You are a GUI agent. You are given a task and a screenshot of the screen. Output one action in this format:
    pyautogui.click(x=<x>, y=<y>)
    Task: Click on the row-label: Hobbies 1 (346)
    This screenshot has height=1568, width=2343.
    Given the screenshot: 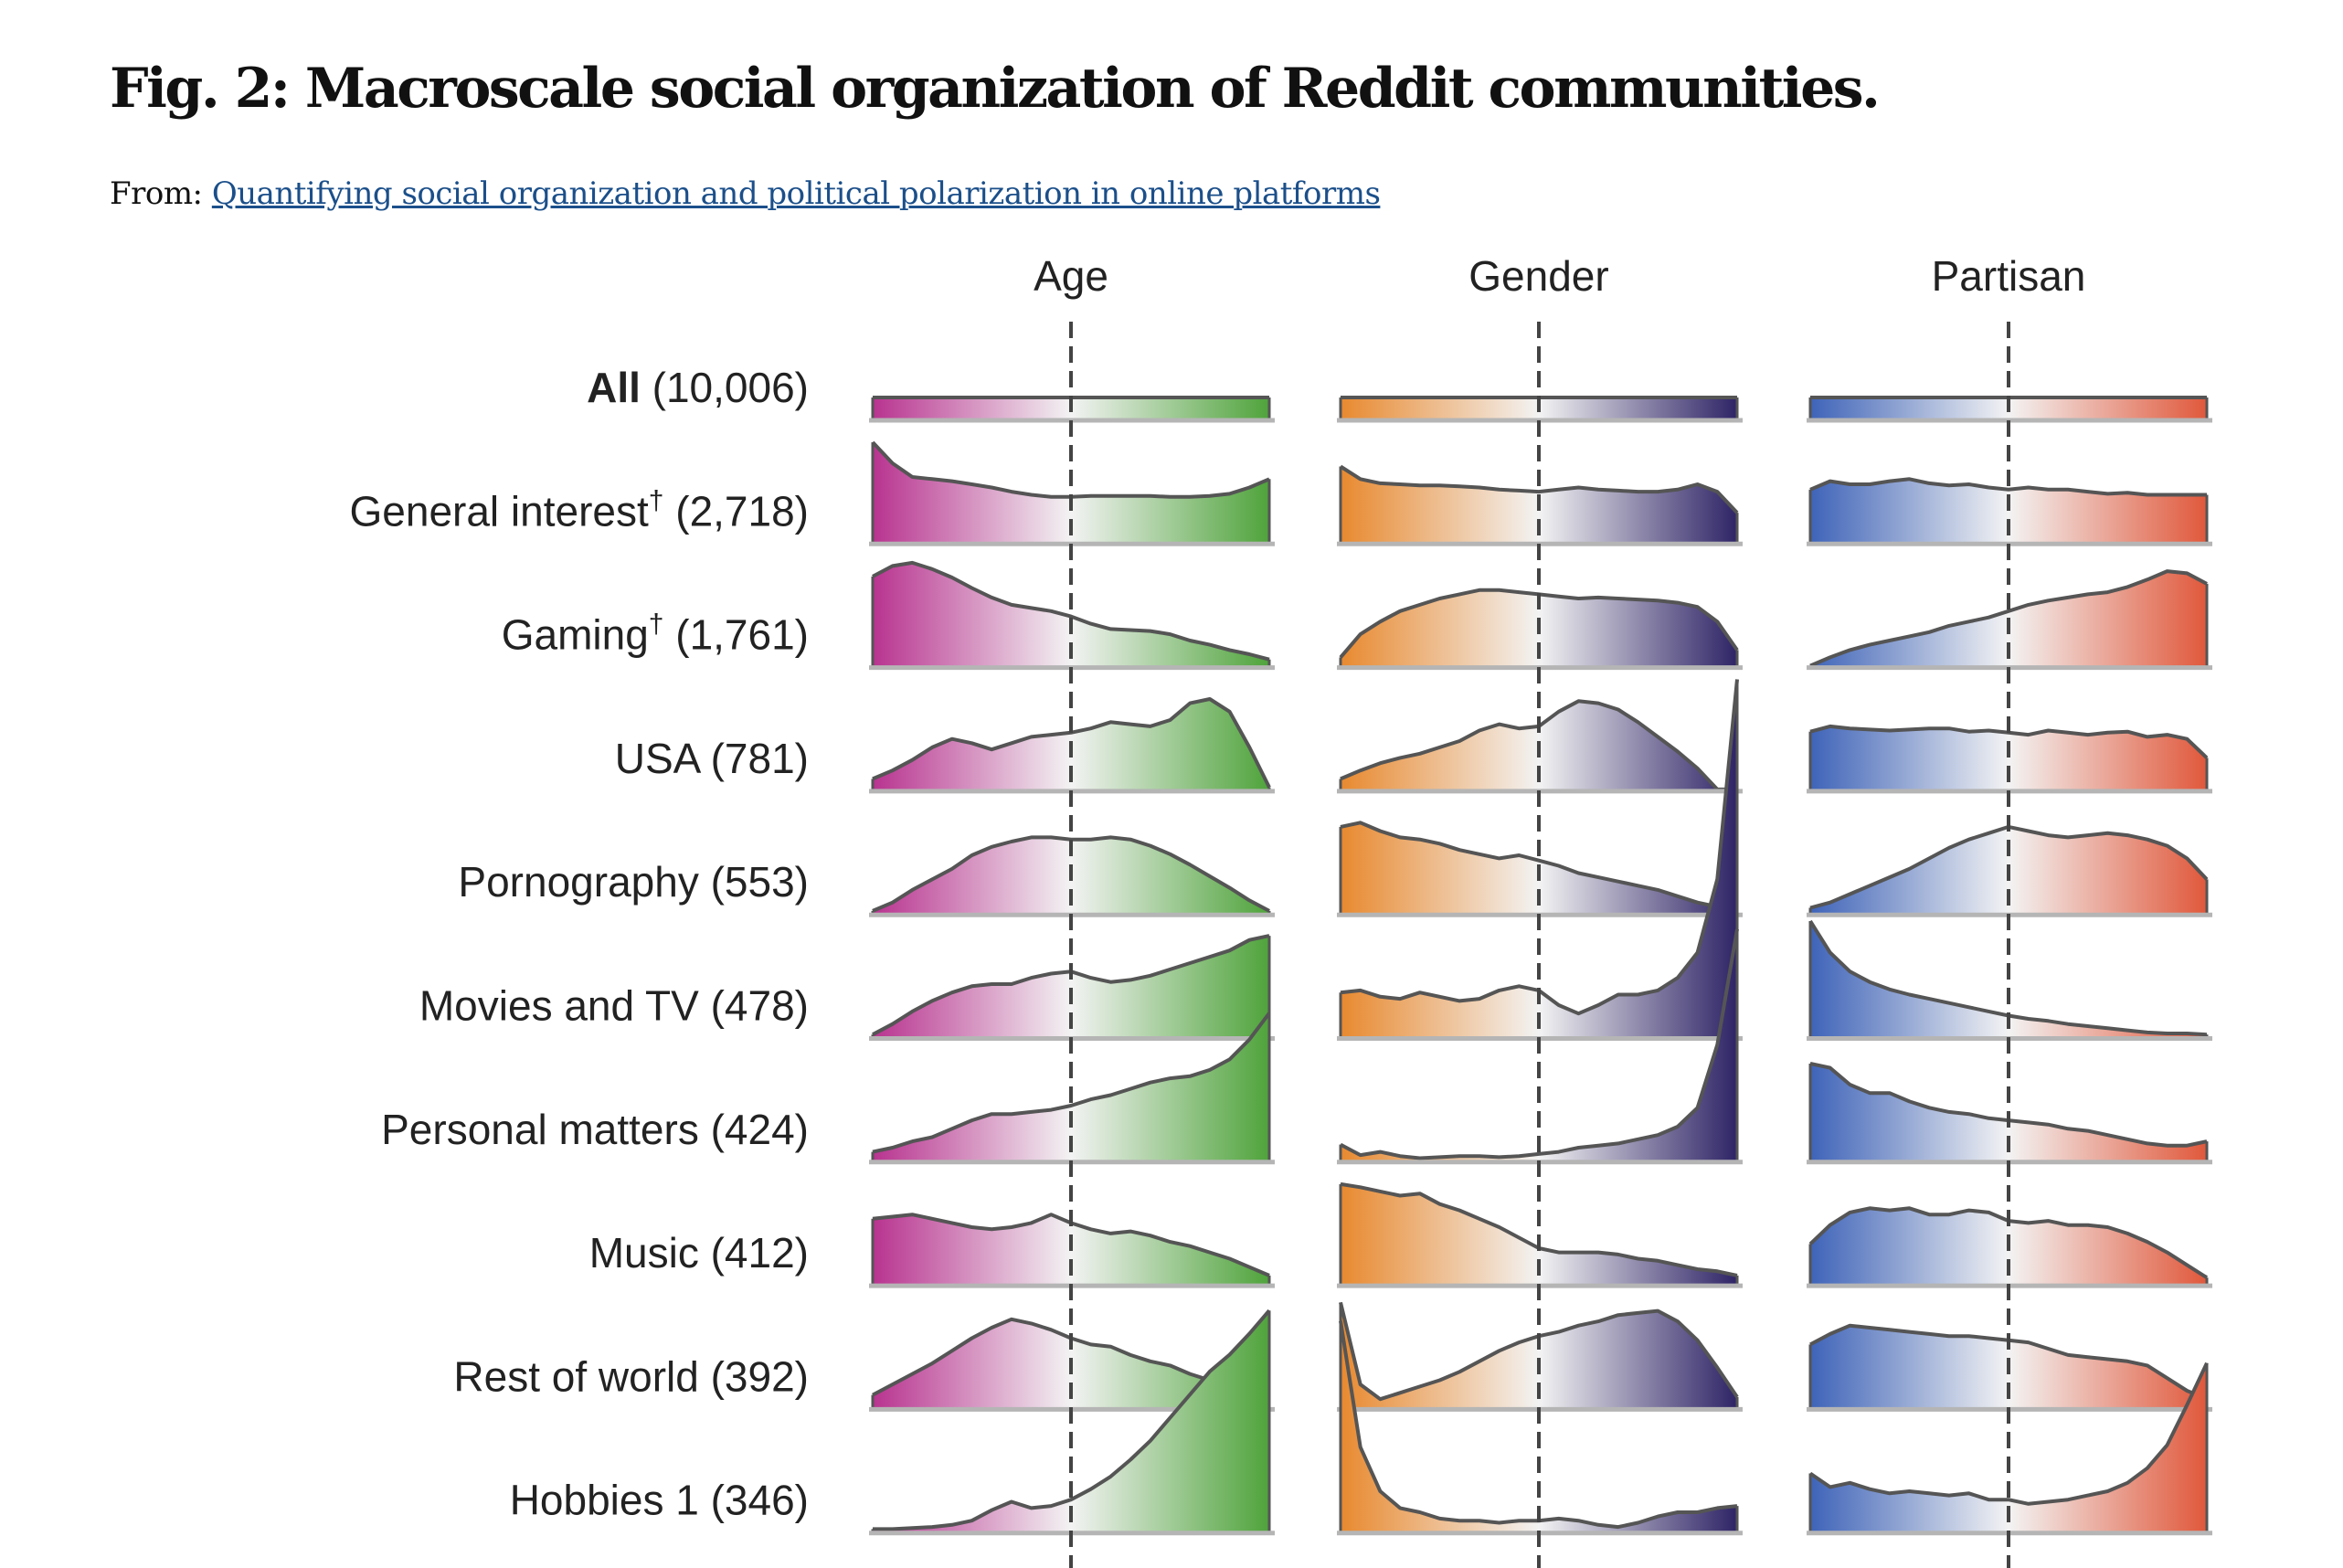 What is the action you would take?
    pyautogui.click(x=660, y=1500)
    